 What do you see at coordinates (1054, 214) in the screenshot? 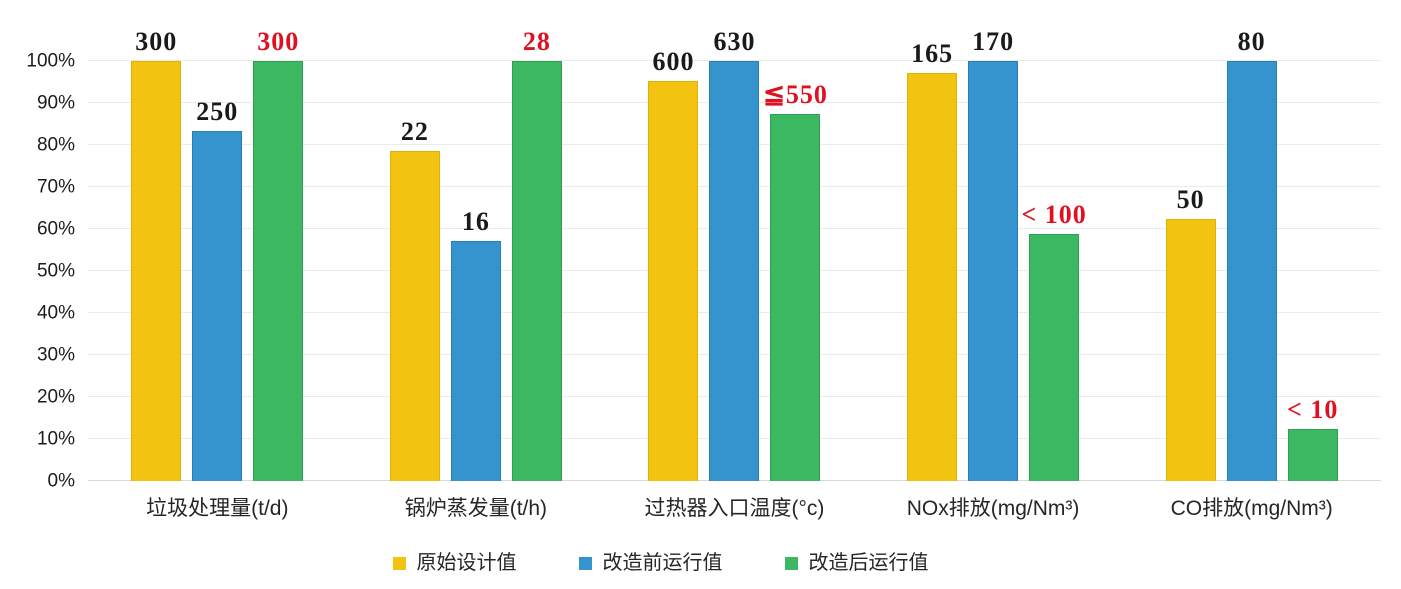
I see `bar-value-label: < 100` at bounding box center [1054, 214].